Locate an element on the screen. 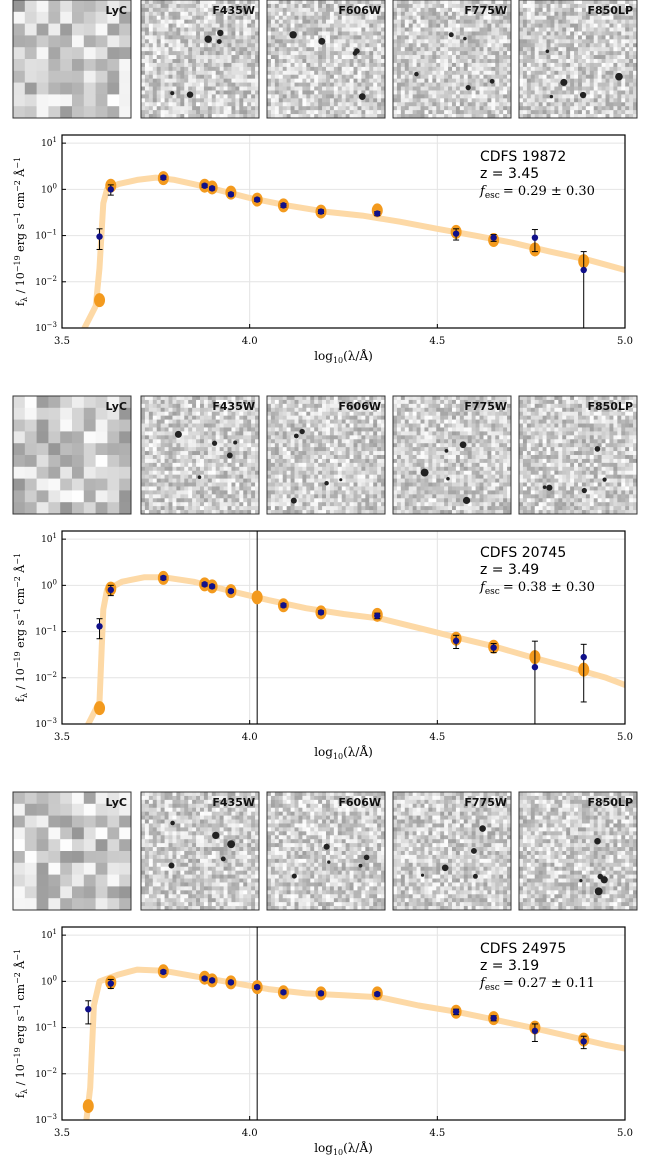  model-spectrum is located at coordinates (354, 1043).